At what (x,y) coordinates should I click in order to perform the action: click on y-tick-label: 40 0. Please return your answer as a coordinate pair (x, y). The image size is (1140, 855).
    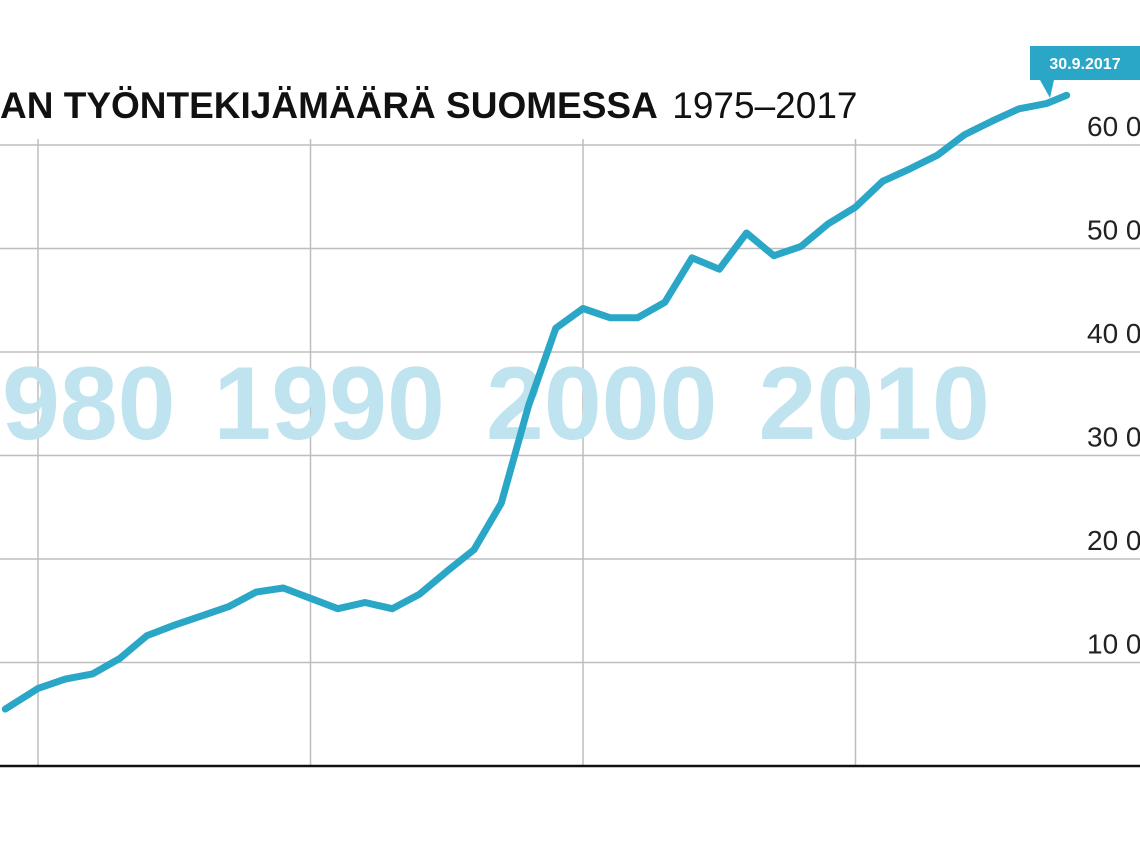
    Looking at the image, I should click on (1113, 333).